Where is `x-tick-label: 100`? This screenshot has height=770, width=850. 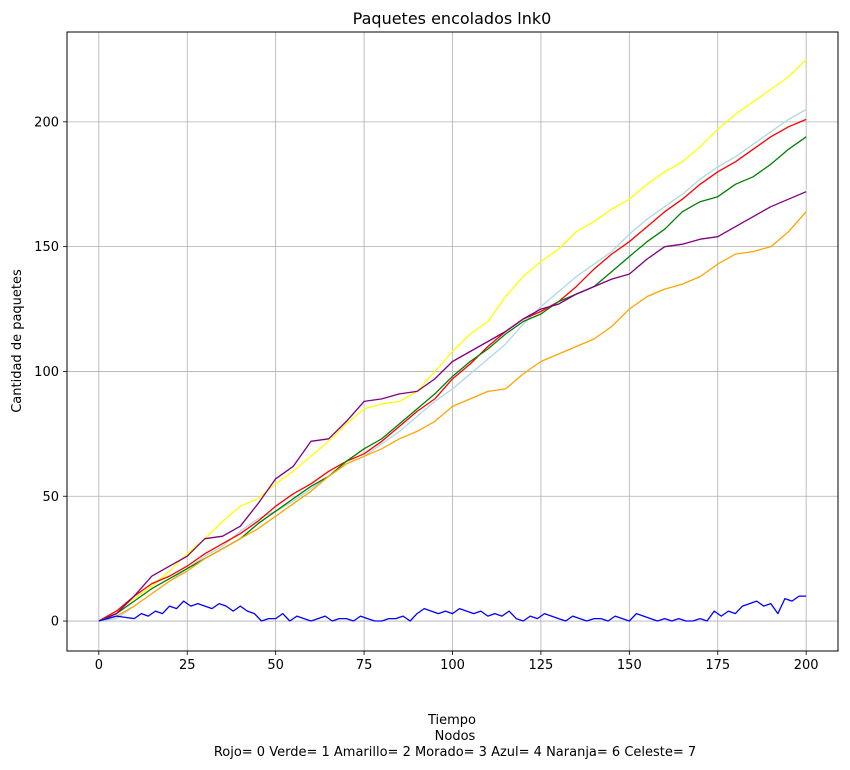
x-tick-label: 100 is located at coordinates (452, 665).